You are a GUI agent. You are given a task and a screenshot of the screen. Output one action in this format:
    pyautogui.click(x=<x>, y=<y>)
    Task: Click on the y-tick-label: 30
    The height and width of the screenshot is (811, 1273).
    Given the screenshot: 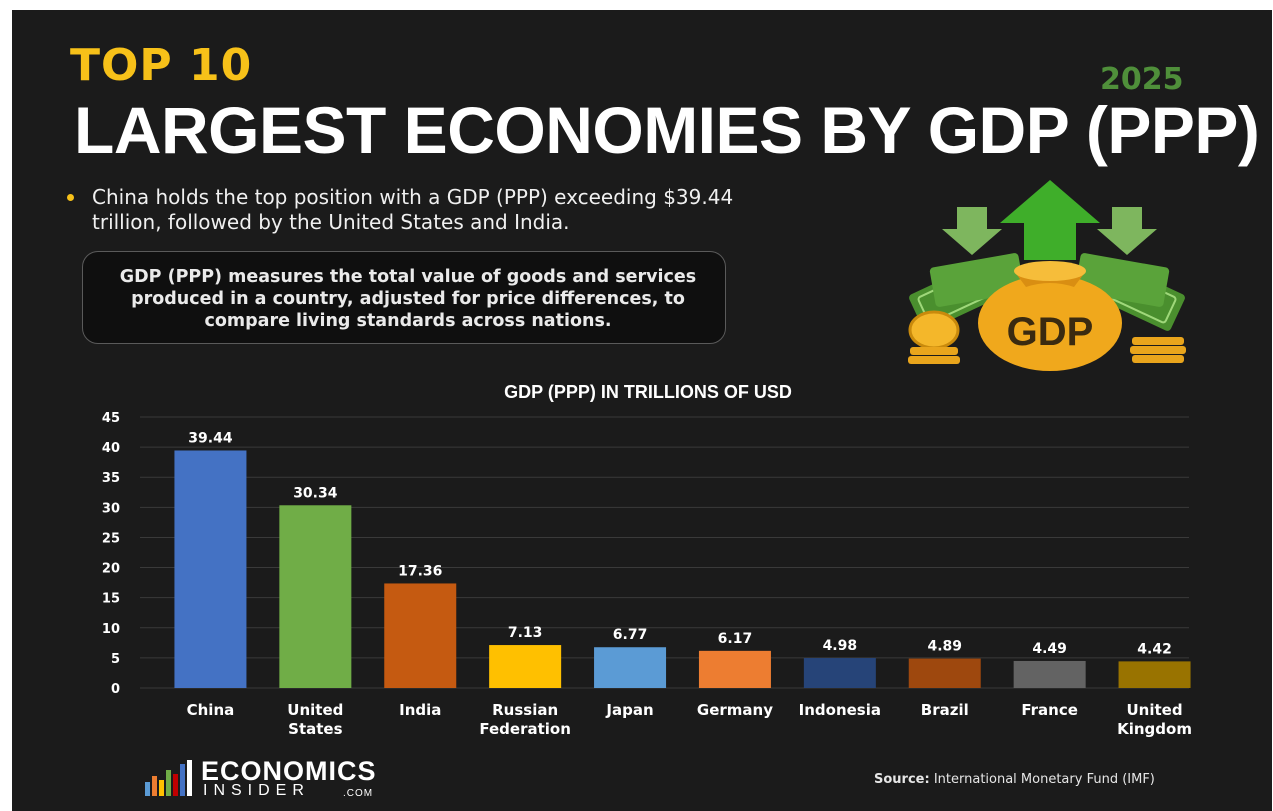 What is the action you would take?
    pyautogui.click(x=111, y=508)
    